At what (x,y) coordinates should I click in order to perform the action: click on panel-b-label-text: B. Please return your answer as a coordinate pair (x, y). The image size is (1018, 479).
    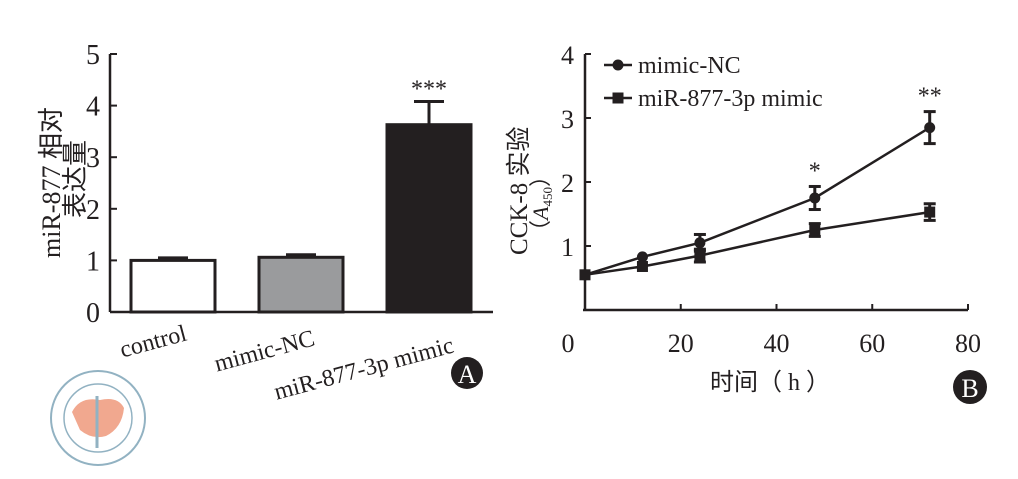
    Looking at the image, I should click on (969, 388).